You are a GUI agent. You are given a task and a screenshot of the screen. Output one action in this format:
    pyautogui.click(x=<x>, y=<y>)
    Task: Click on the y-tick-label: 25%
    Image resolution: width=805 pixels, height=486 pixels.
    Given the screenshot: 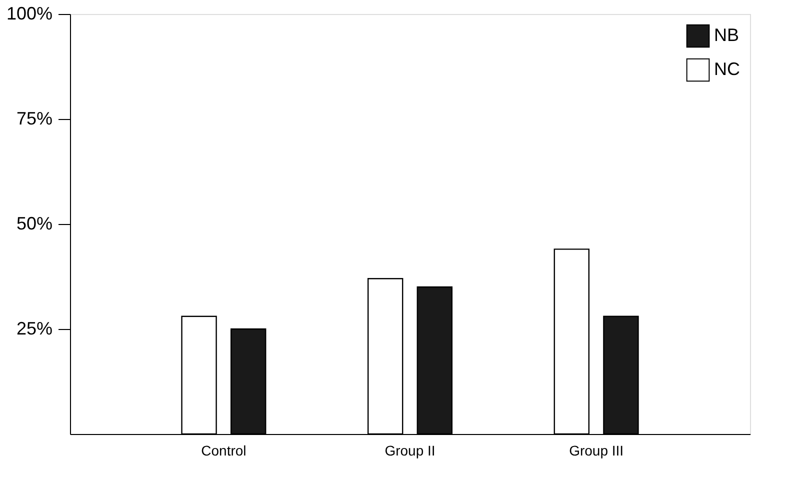 What is the action you would take?
    pyautogui.click(x=34, y=328)
    